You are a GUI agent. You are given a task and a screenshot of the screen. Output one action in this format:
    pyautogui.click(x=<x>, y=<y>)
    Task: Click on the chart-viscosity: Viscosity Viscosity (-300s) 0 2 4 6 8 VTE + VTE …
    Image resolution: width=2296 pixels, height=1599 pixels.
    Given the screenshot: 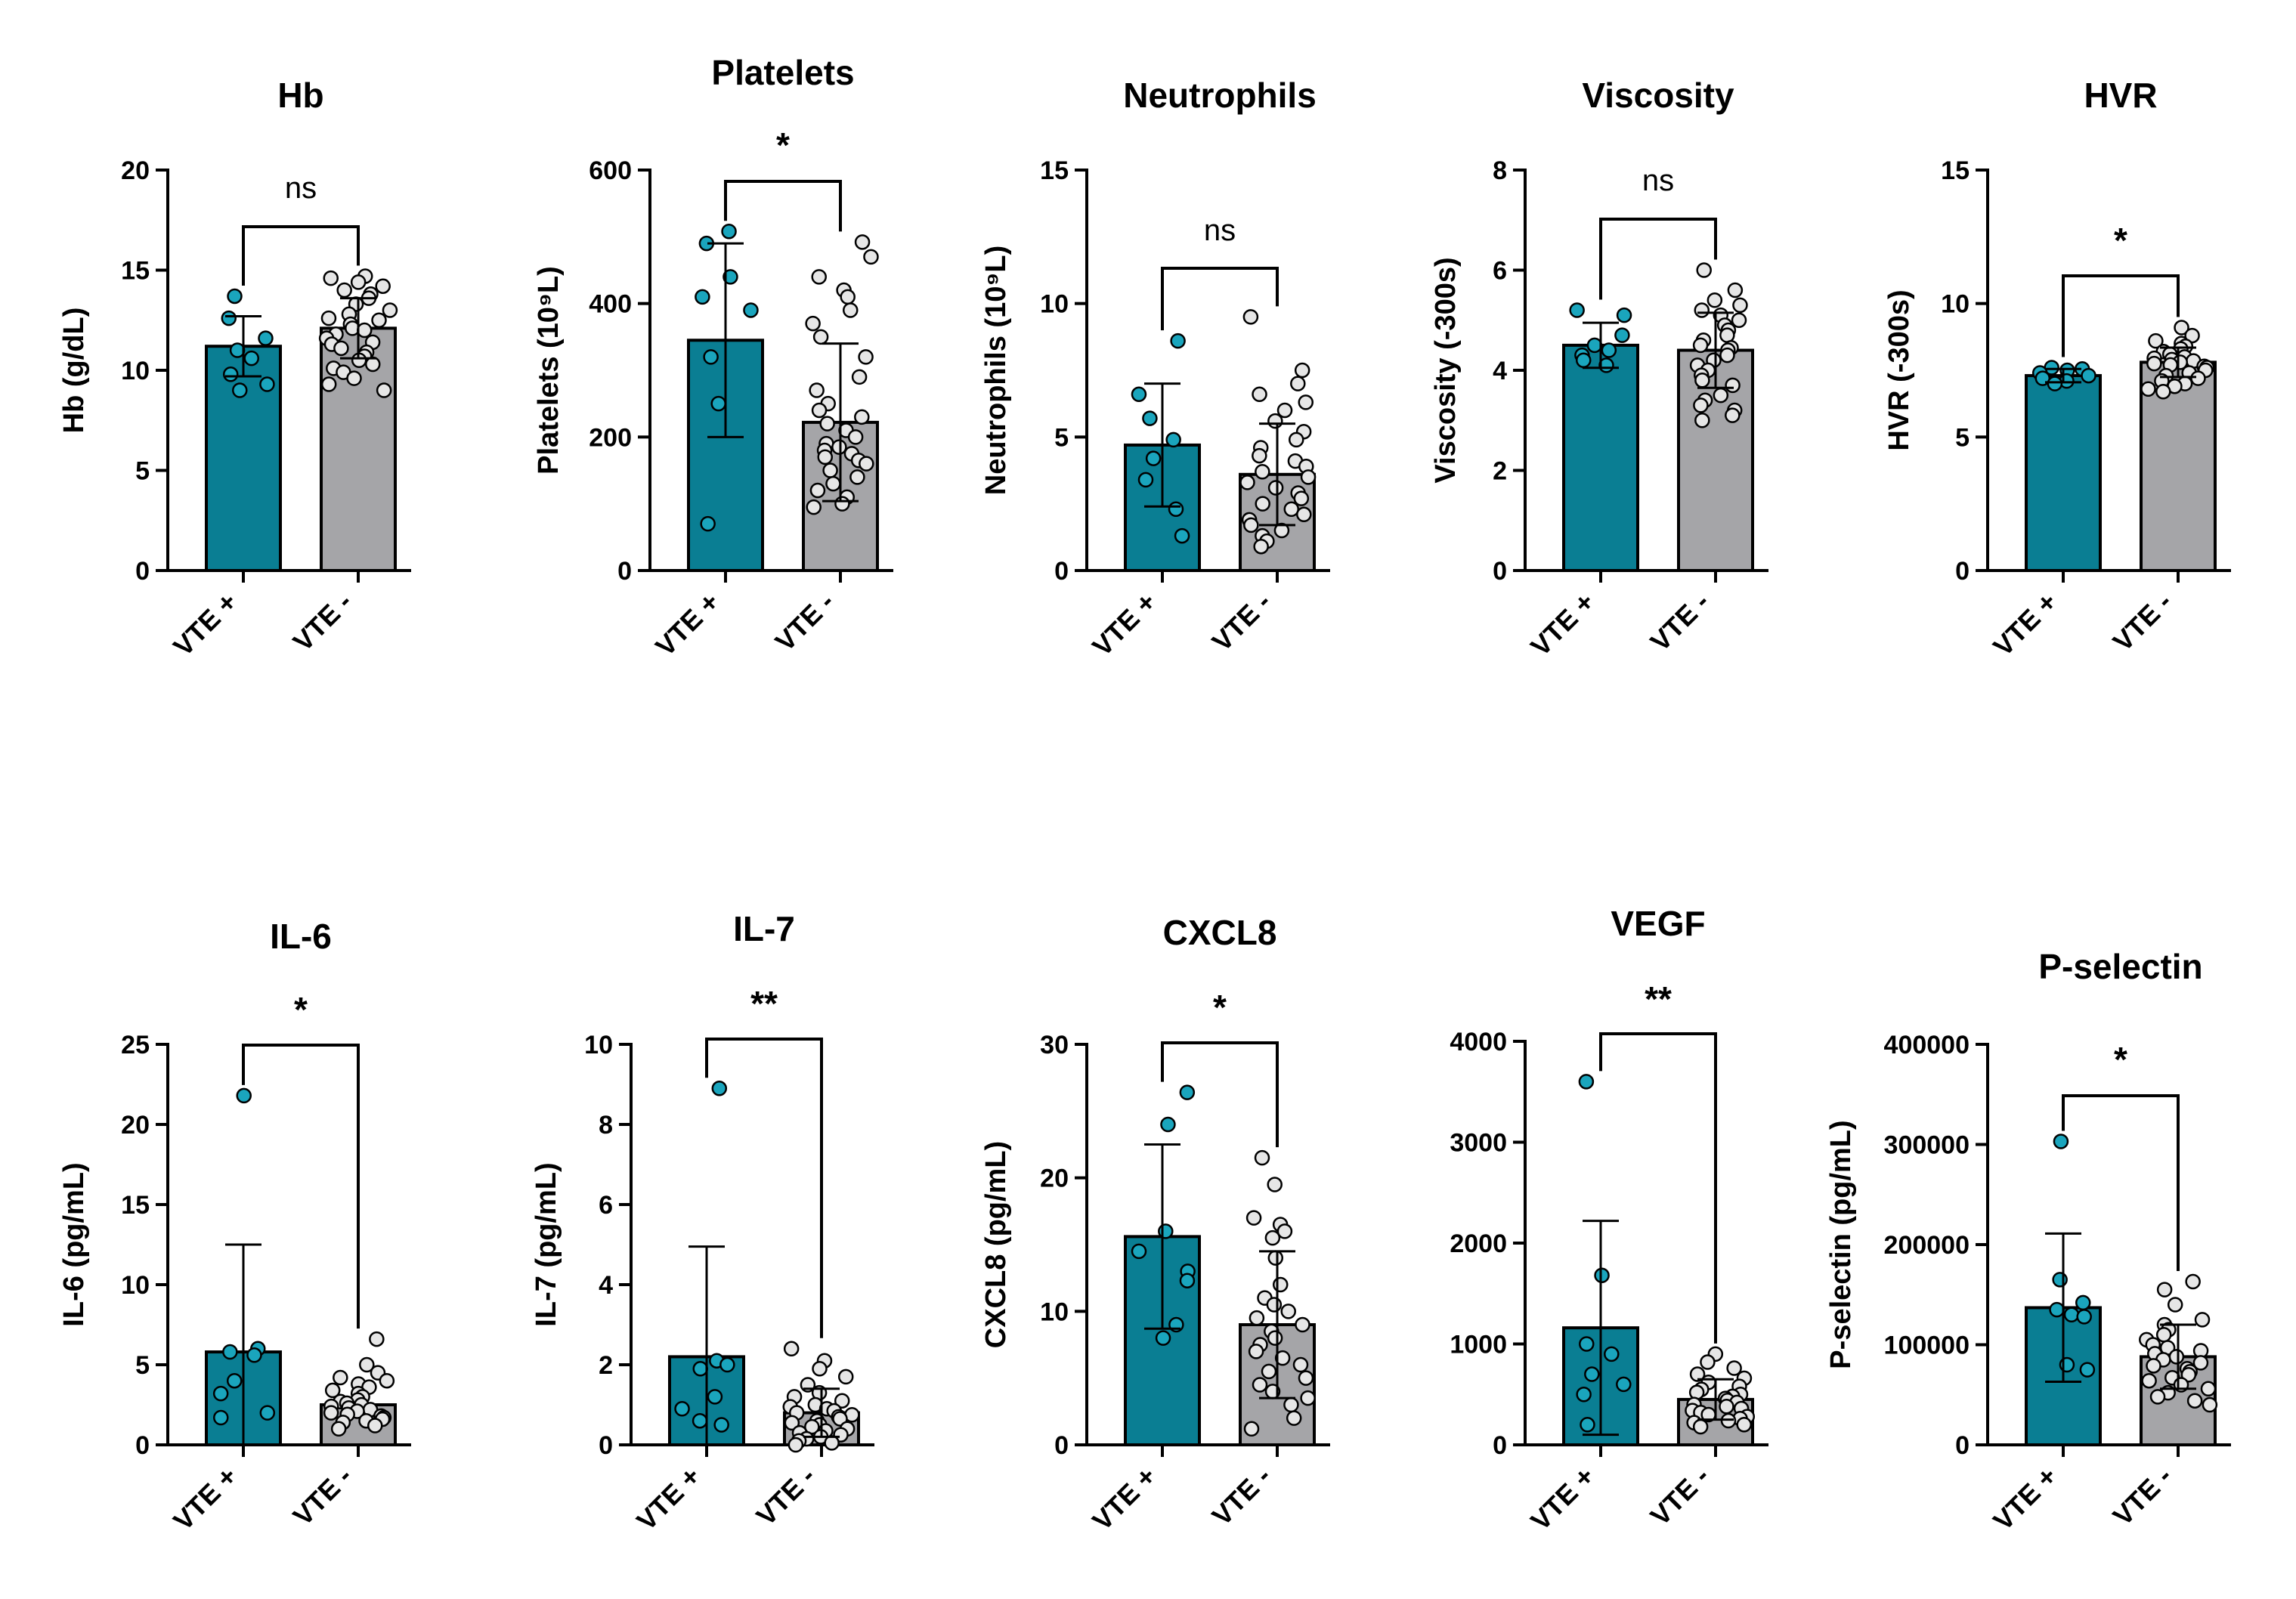 What is the action you would take?
    pyautogui.click(x=1599, y=369)
    